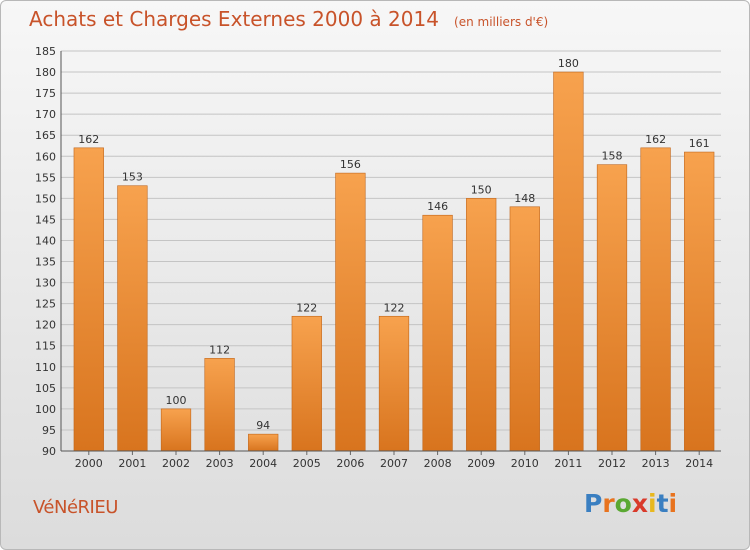 This screenshot has height=550, width=750. I want to click on data-label: 150, so click(481, 189).